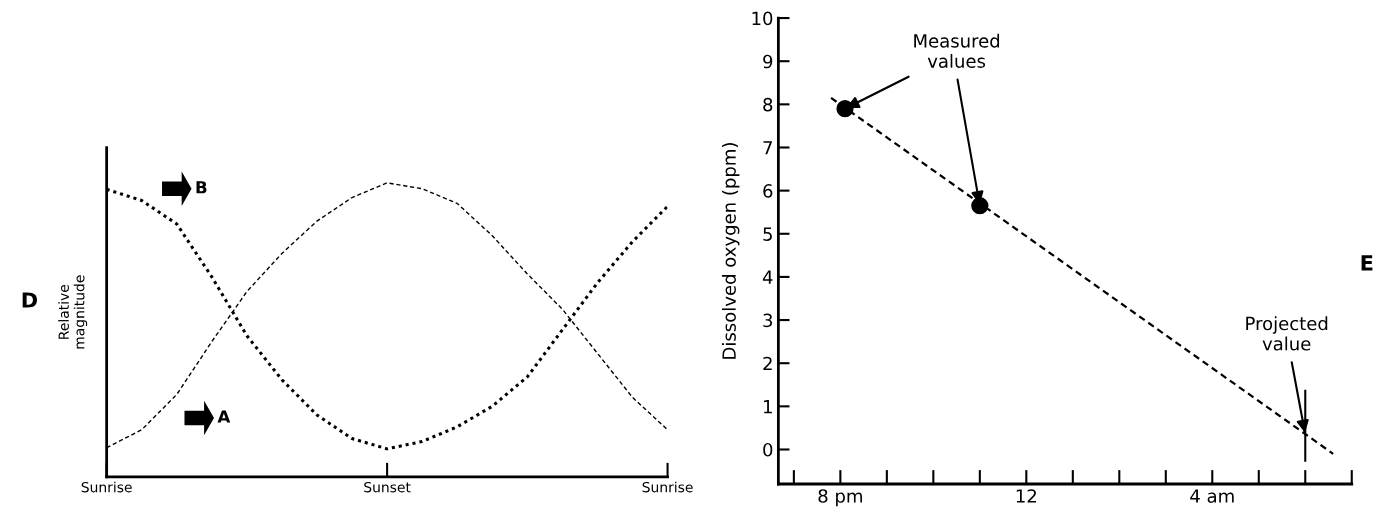 The height and width of the screenshot is (516, 1385). What do you see at coordinates (1287, 333) in the screenshot?
I see `annotation: Projected value` at bounding box center [1287, 333].